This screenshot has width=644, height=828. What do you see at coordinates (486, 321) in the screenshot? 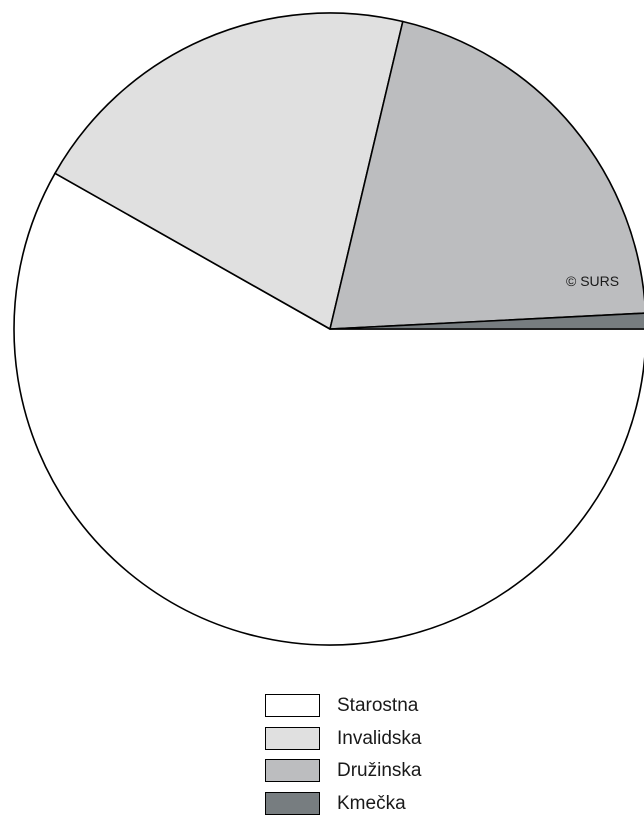
I see `pie-slice-kmecka` at bounding box center [486, 321].